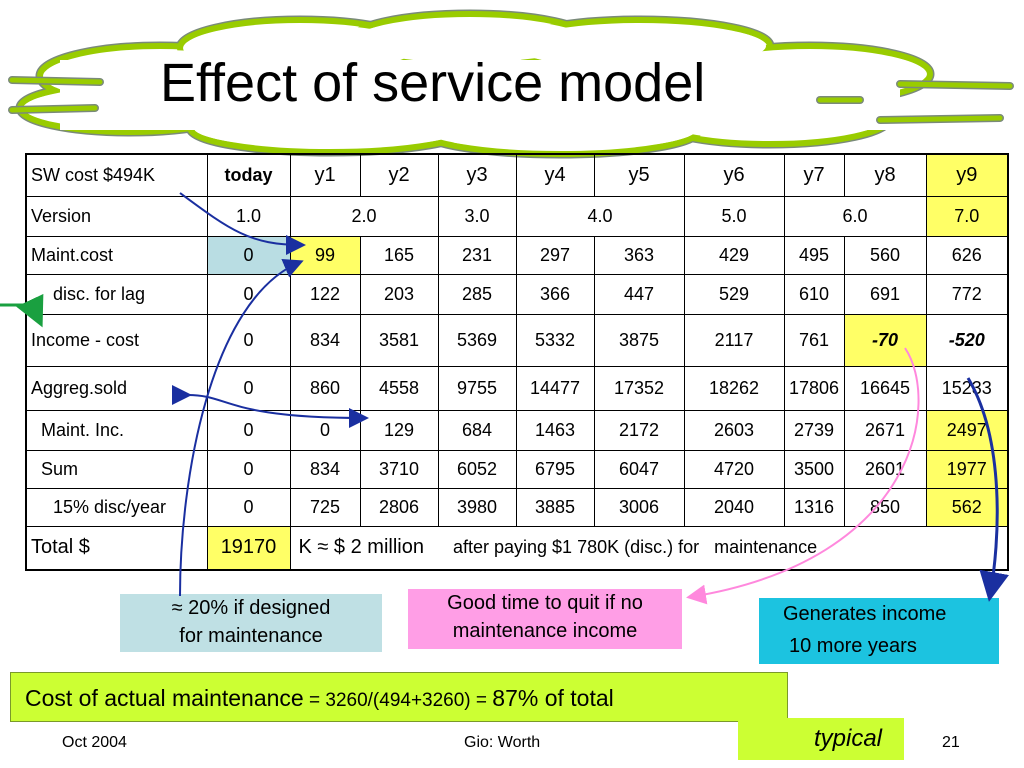  I want to click on data-cell: 3006, so click(639, 507).